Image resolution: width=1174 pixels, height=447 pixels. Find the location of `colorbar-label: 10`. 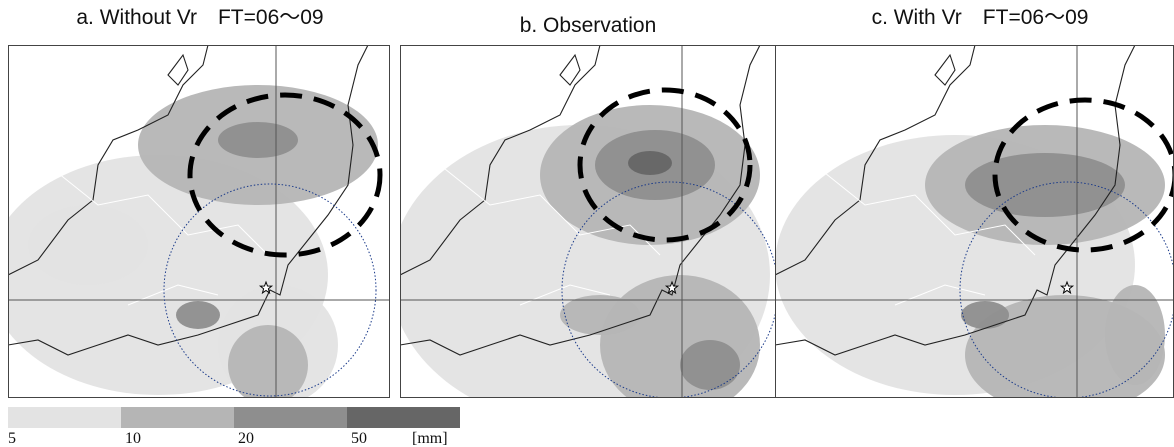

colorbar-label: 10 is located at coordinates (133, 438).